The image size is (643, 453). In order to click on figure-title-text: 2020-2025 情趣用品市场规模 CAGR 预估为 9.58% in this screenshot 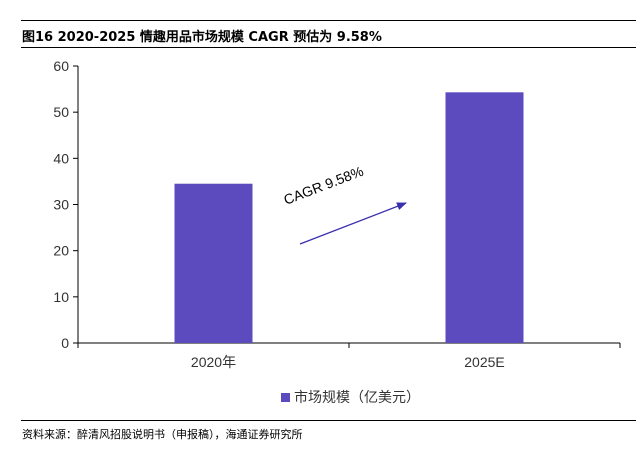, I will do `click(219, 37)`.